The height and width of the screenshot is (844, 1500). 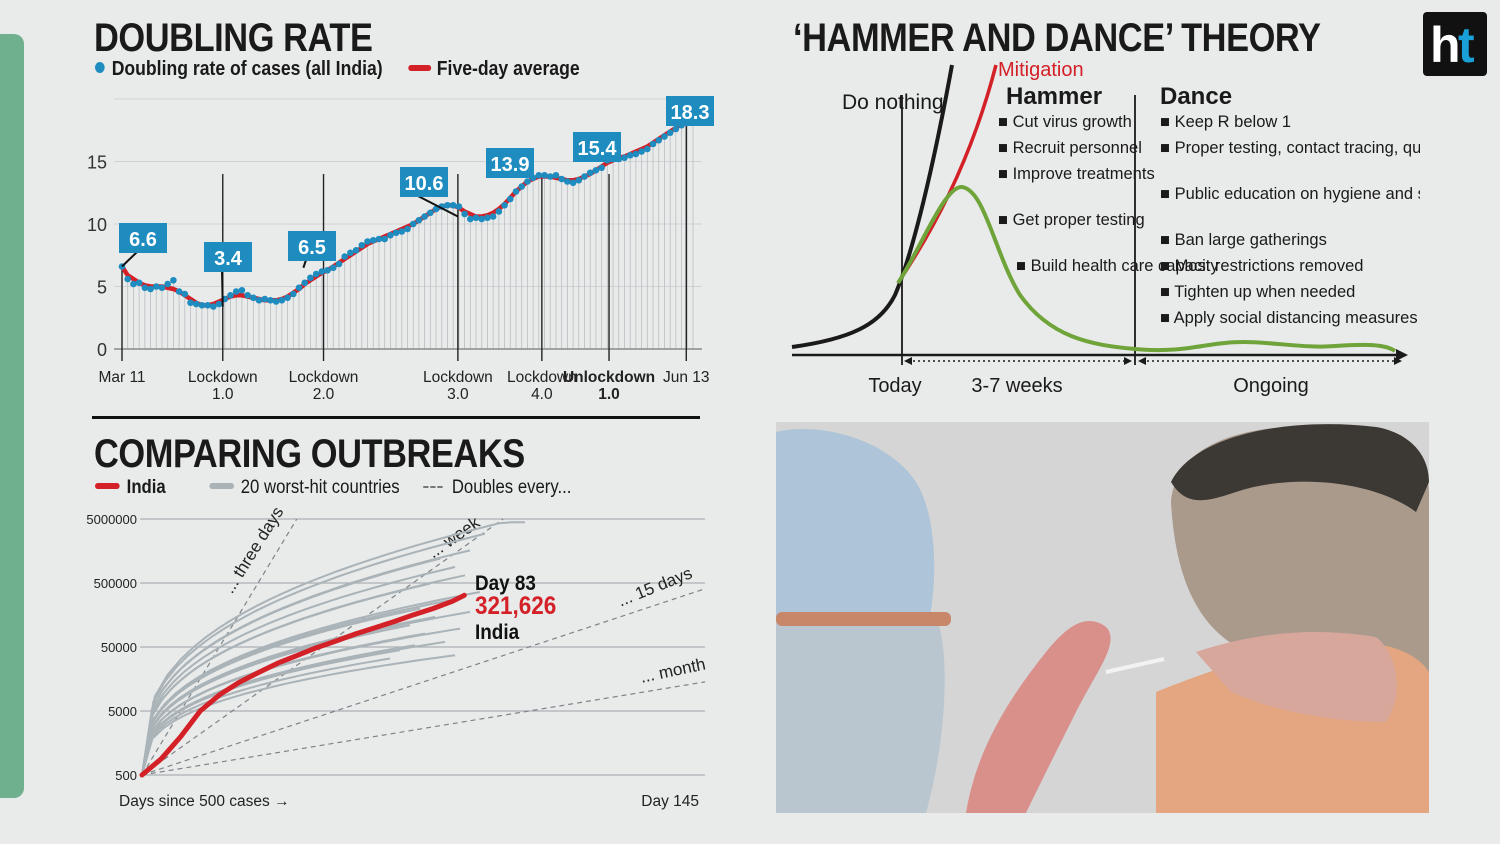 What do you see at coordinates (893, 102) in the screenshot?
I see `do-nothing-label: Do nothing` at bounding box center [893, 102].